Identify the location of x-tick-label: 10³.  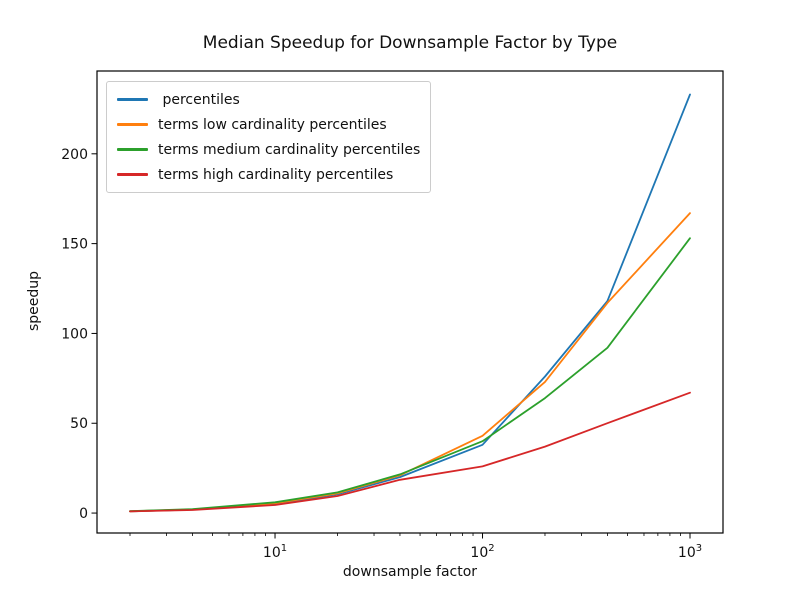
(690, 552).